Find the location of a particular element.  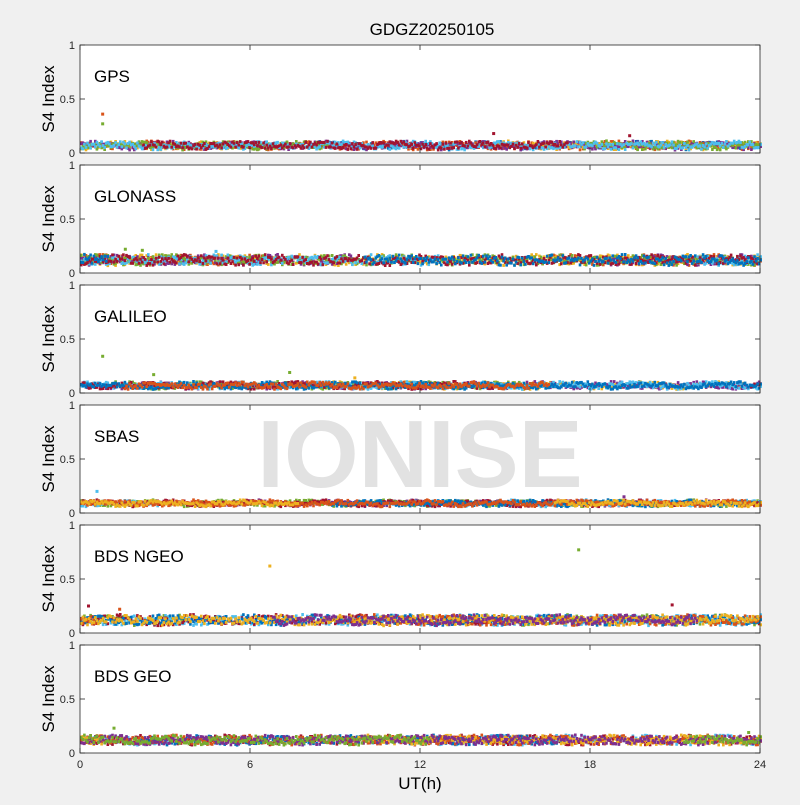

panel-label: GLONASS is located at coordinates (135, 196).